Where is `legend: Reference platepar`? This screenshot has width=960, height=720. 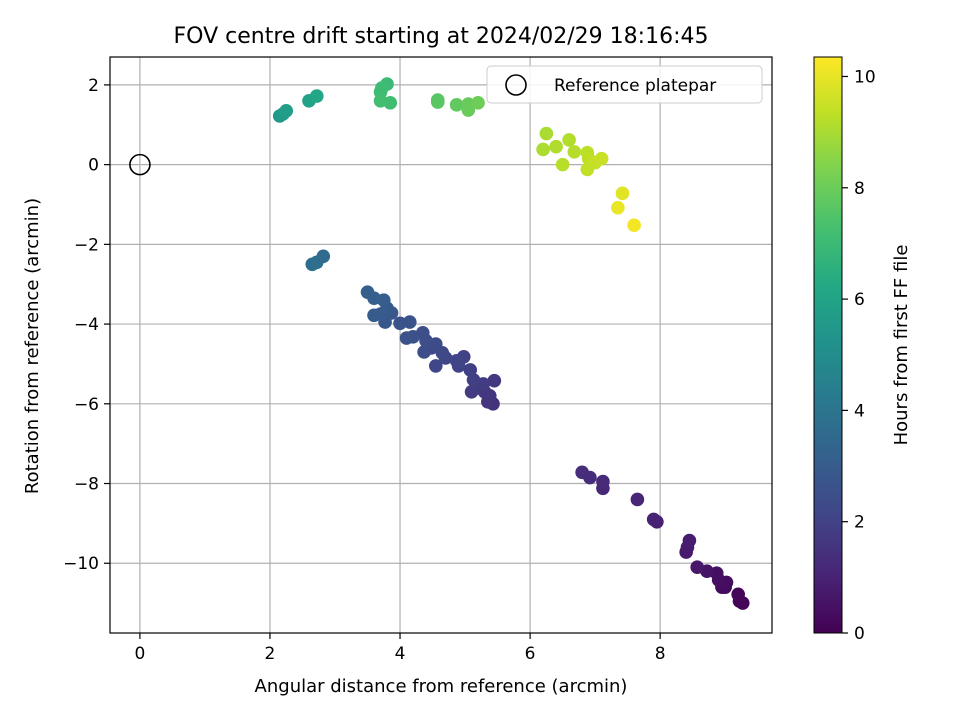 legend: Reference platepar is located at coordinates (624, 84).